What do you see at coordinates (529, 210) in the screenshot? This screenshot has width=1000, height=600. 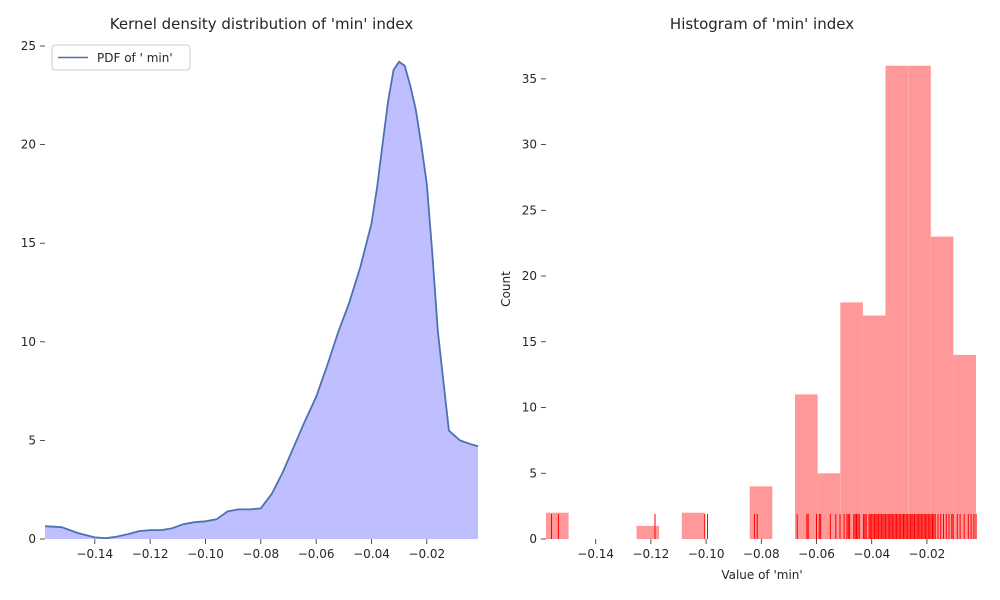 I see `histogram-y-tick-label: 25` at bounding box center [529, 210].